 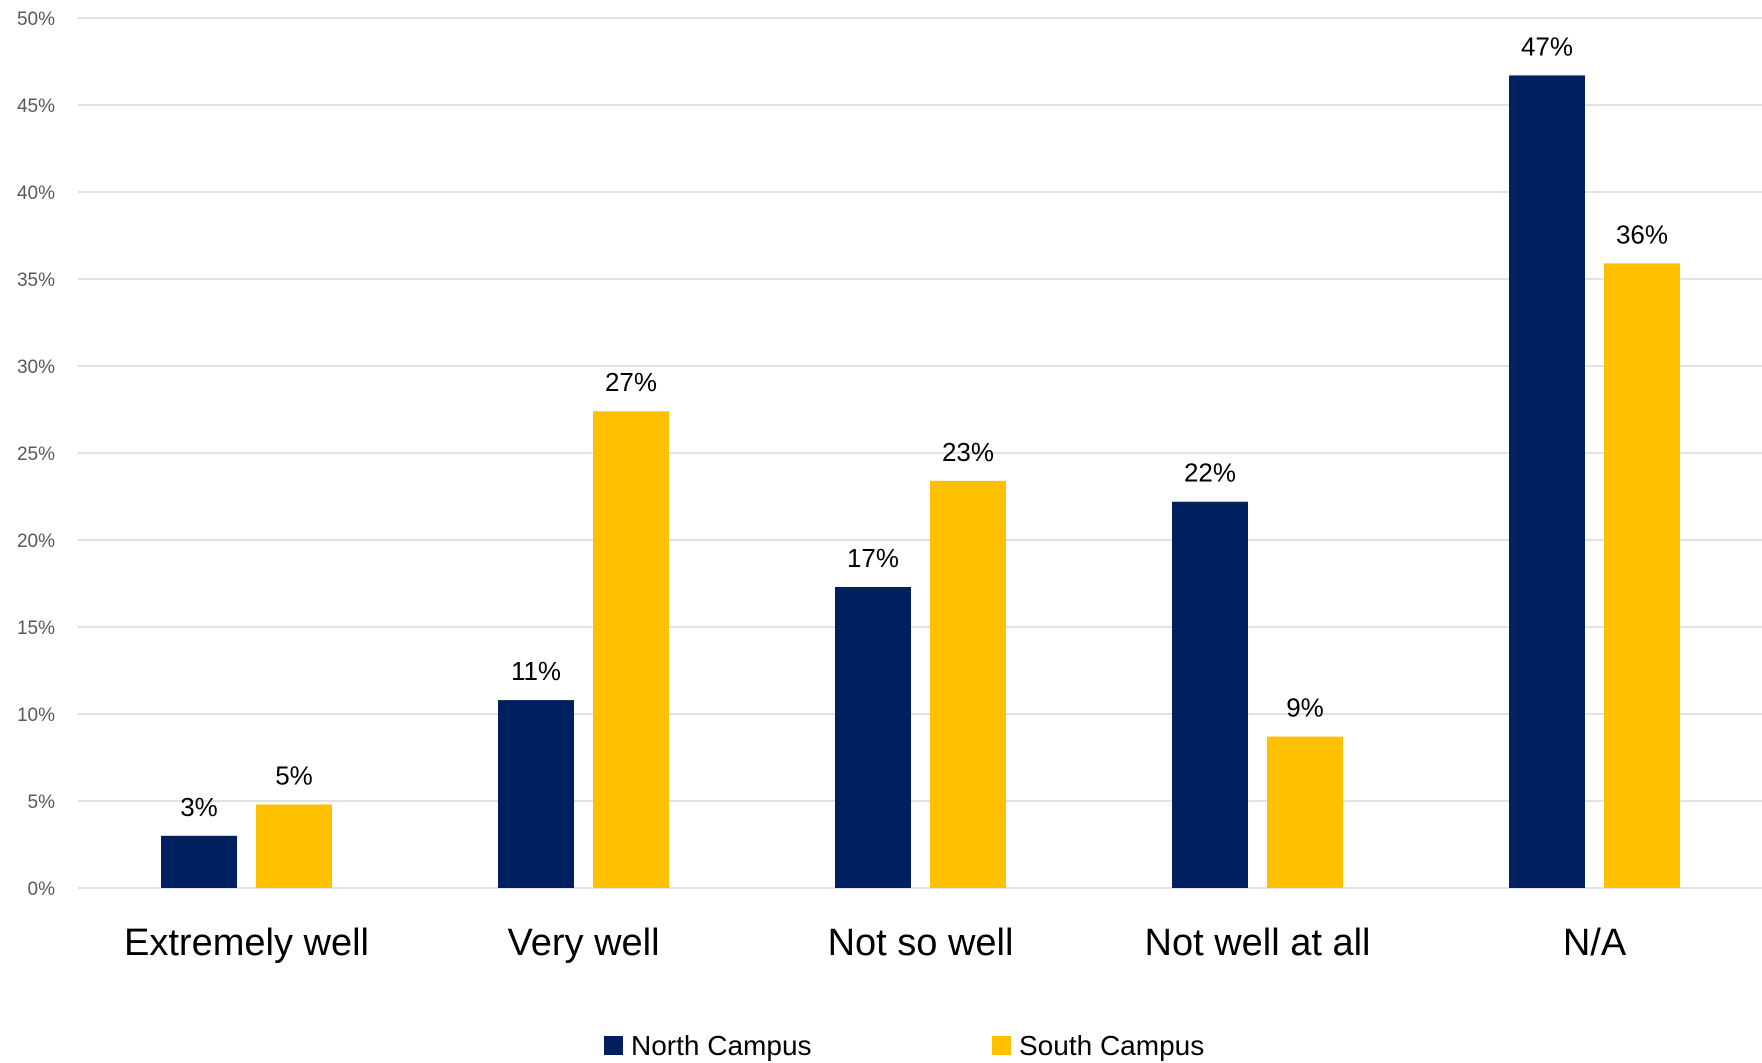 What do you see at coordinates (294, 775) in the screenshot?
I see `data-label: 5%` at bounding box center [294, 775].